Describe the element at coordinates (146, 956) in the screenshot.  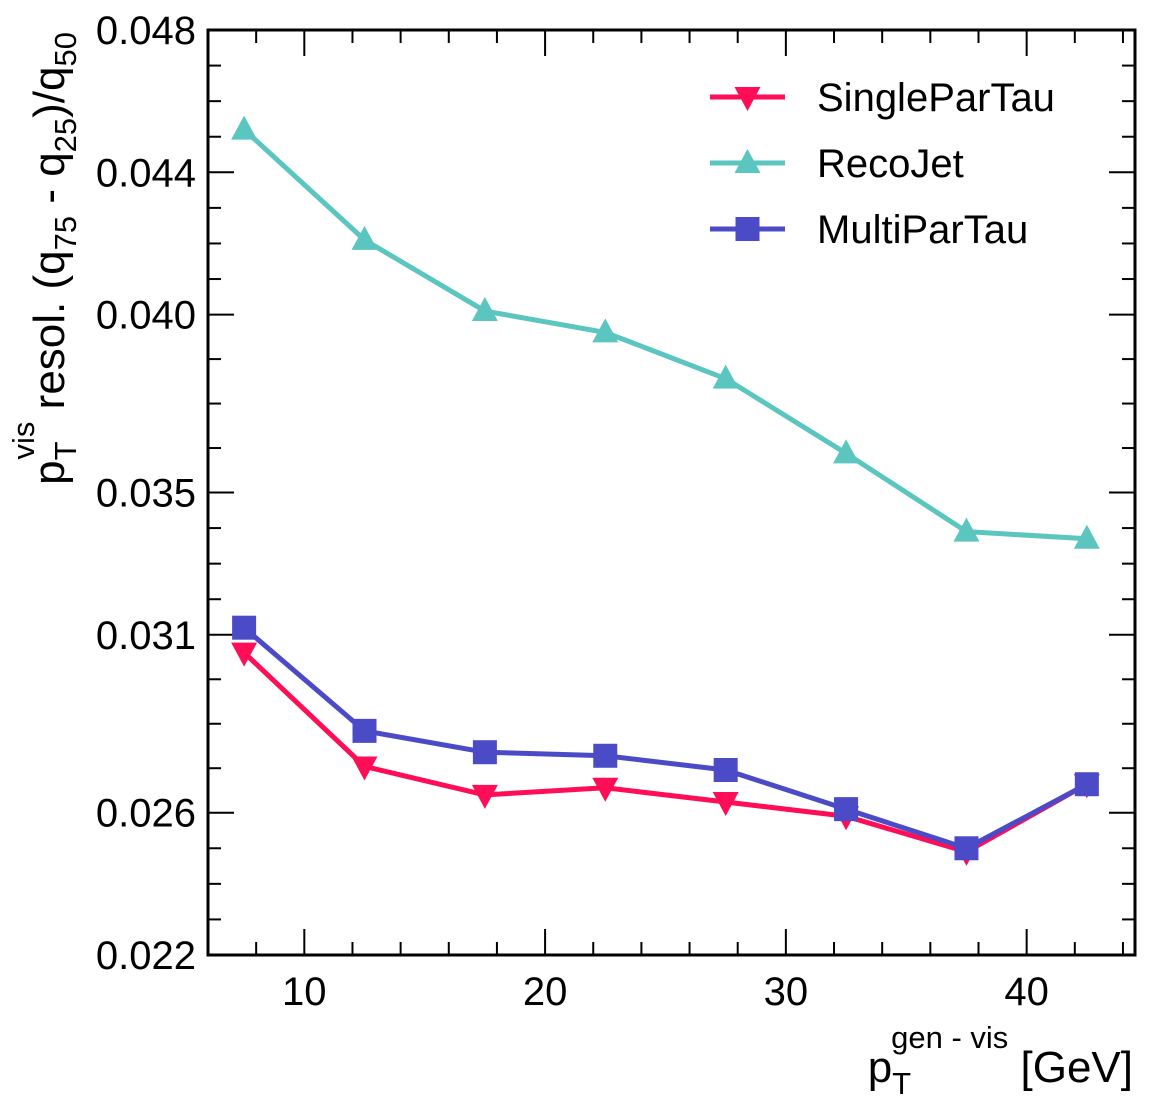
I see `y-tick-label: 0.022` at that location.